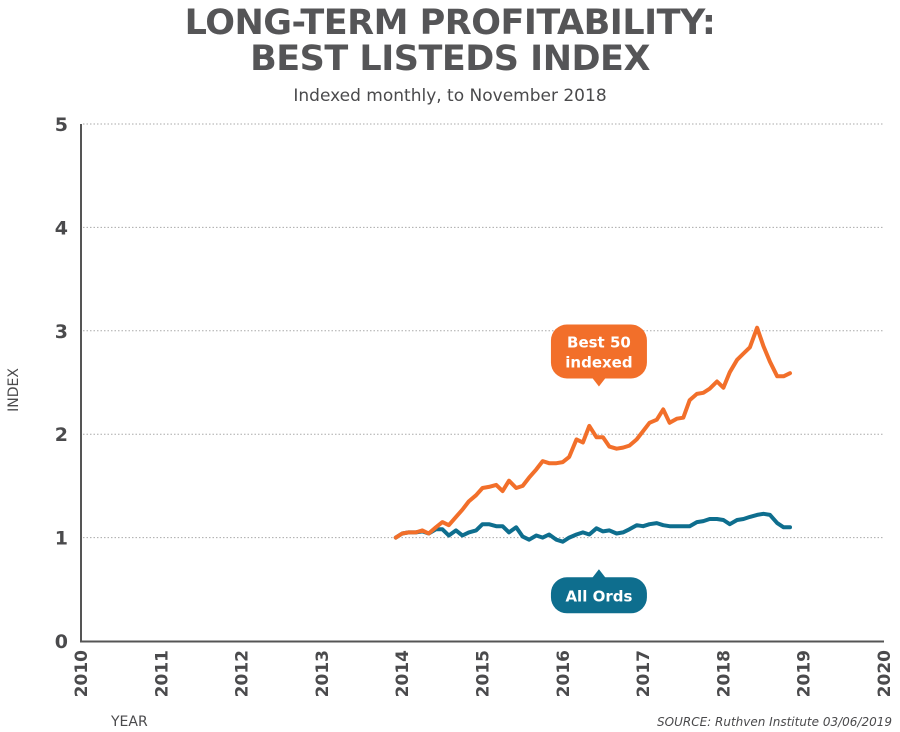 The width and height of the screenshot is (900, 732). Describe the element at coordinates (450, 96) in the screenshot. I see `chart-subtitle: Indexed monthly, to November 2018` at that location.